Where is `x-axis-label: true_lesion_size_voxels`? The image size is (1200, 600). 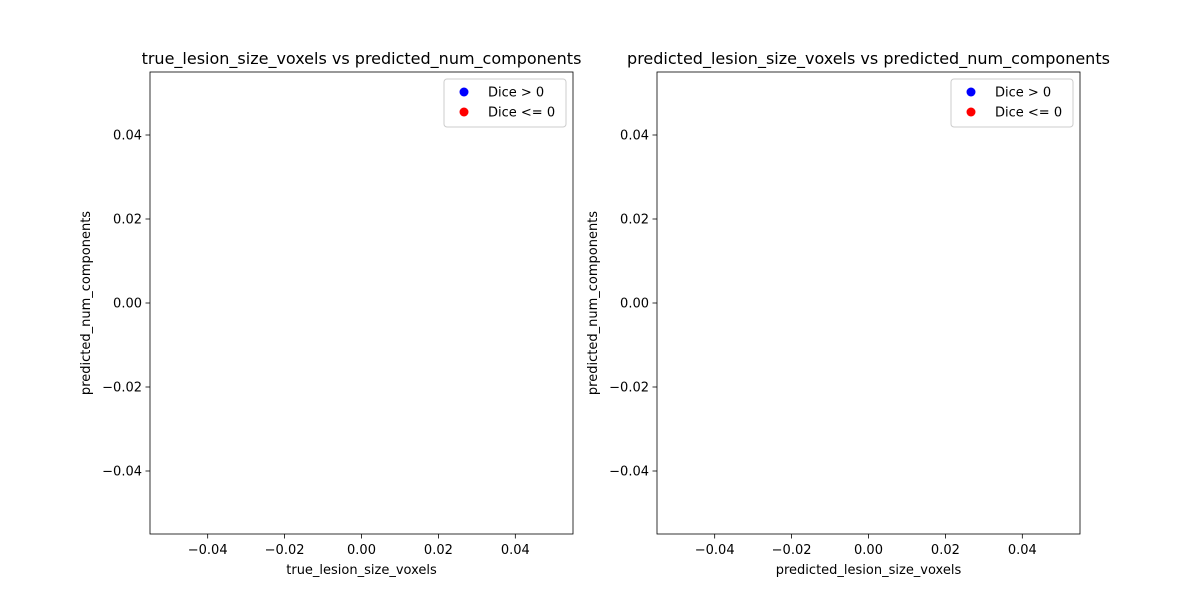
x-axis-label: true_lesion_size_voxels is located at coordinates (361, 570).